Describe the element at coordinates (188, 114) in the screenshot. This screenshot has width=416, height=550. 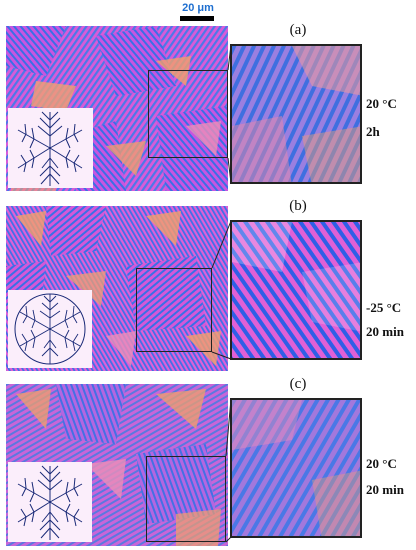
I see `zoom-region-box-a` at that location.